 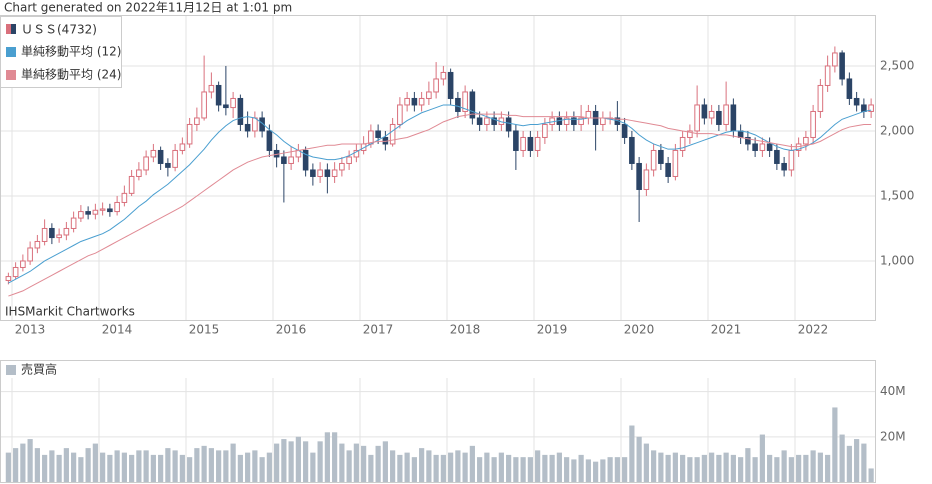 What do you see at coordinates (70, 312) in the screenshot?
I see `watermark: IHSMarkit Chartworks` at bounding box center [70, 312].